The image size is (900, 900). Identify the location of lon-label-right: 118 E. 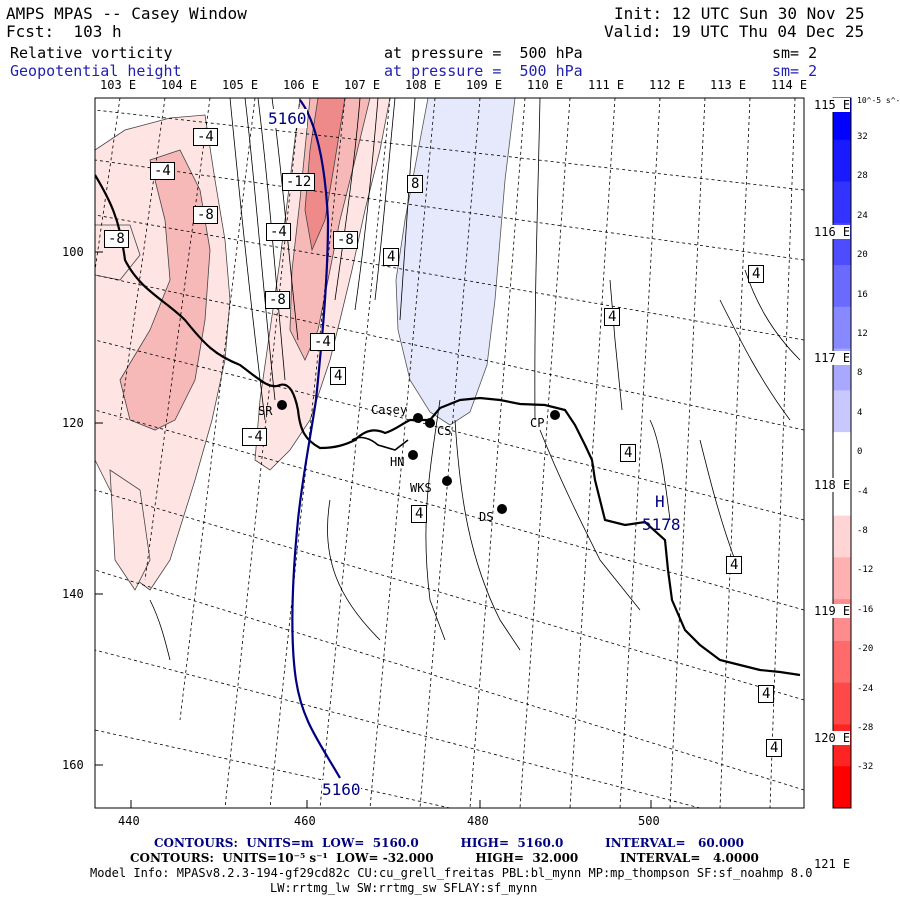
(832, 484).